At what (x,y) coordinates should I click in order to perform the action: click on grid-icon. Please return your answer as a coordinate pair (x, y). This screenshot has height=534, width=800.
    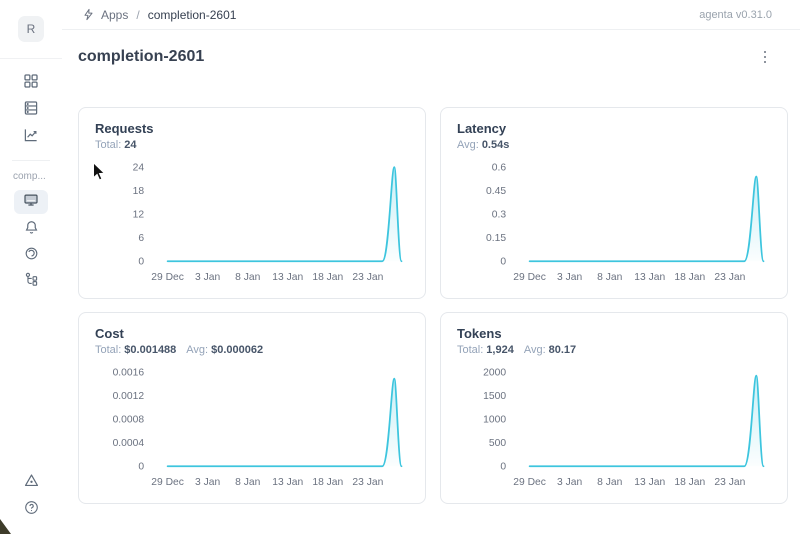
    Looking at the image, I should click on (31, 83).